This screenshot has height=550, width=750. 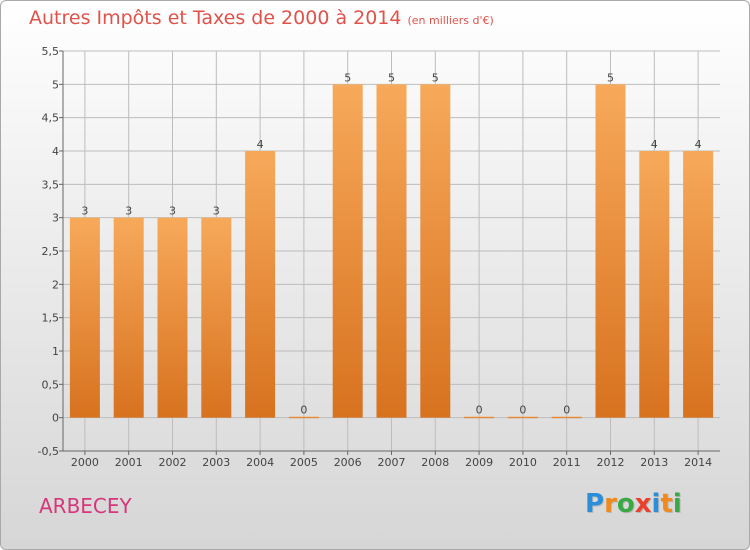 I want to click on y-tick-label: 5,5, so click(x=51, y=51).